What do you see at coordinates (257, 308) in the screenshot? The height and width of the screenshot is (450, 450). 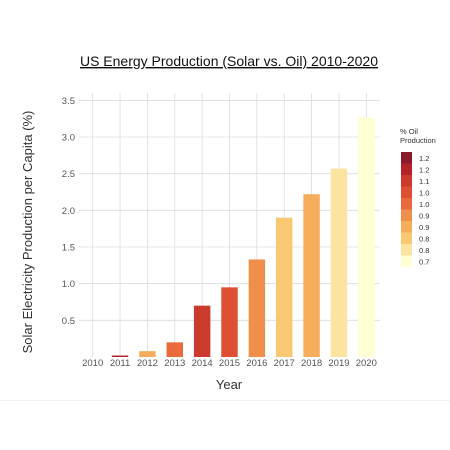 I see `bar-2016` at bounding box center [257, 308].